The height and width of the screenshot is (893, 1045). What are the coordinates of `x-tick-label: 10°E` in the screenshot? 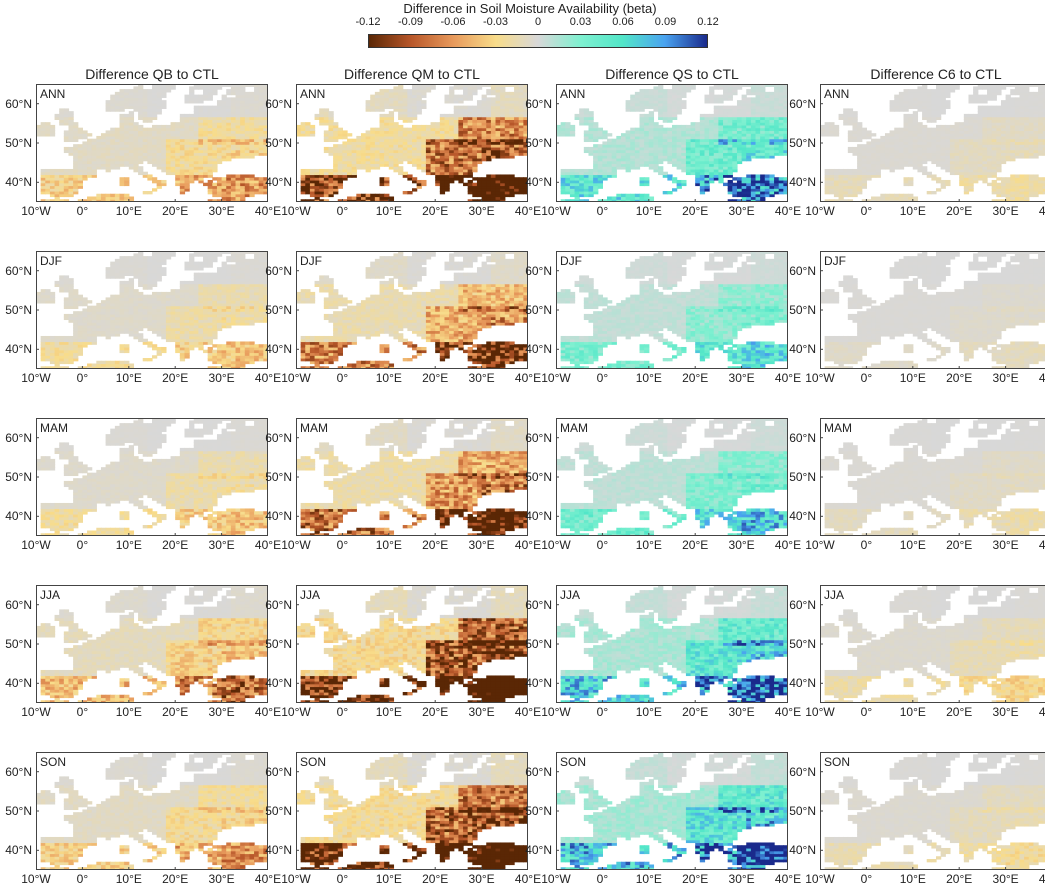 It's located at (649, 211).